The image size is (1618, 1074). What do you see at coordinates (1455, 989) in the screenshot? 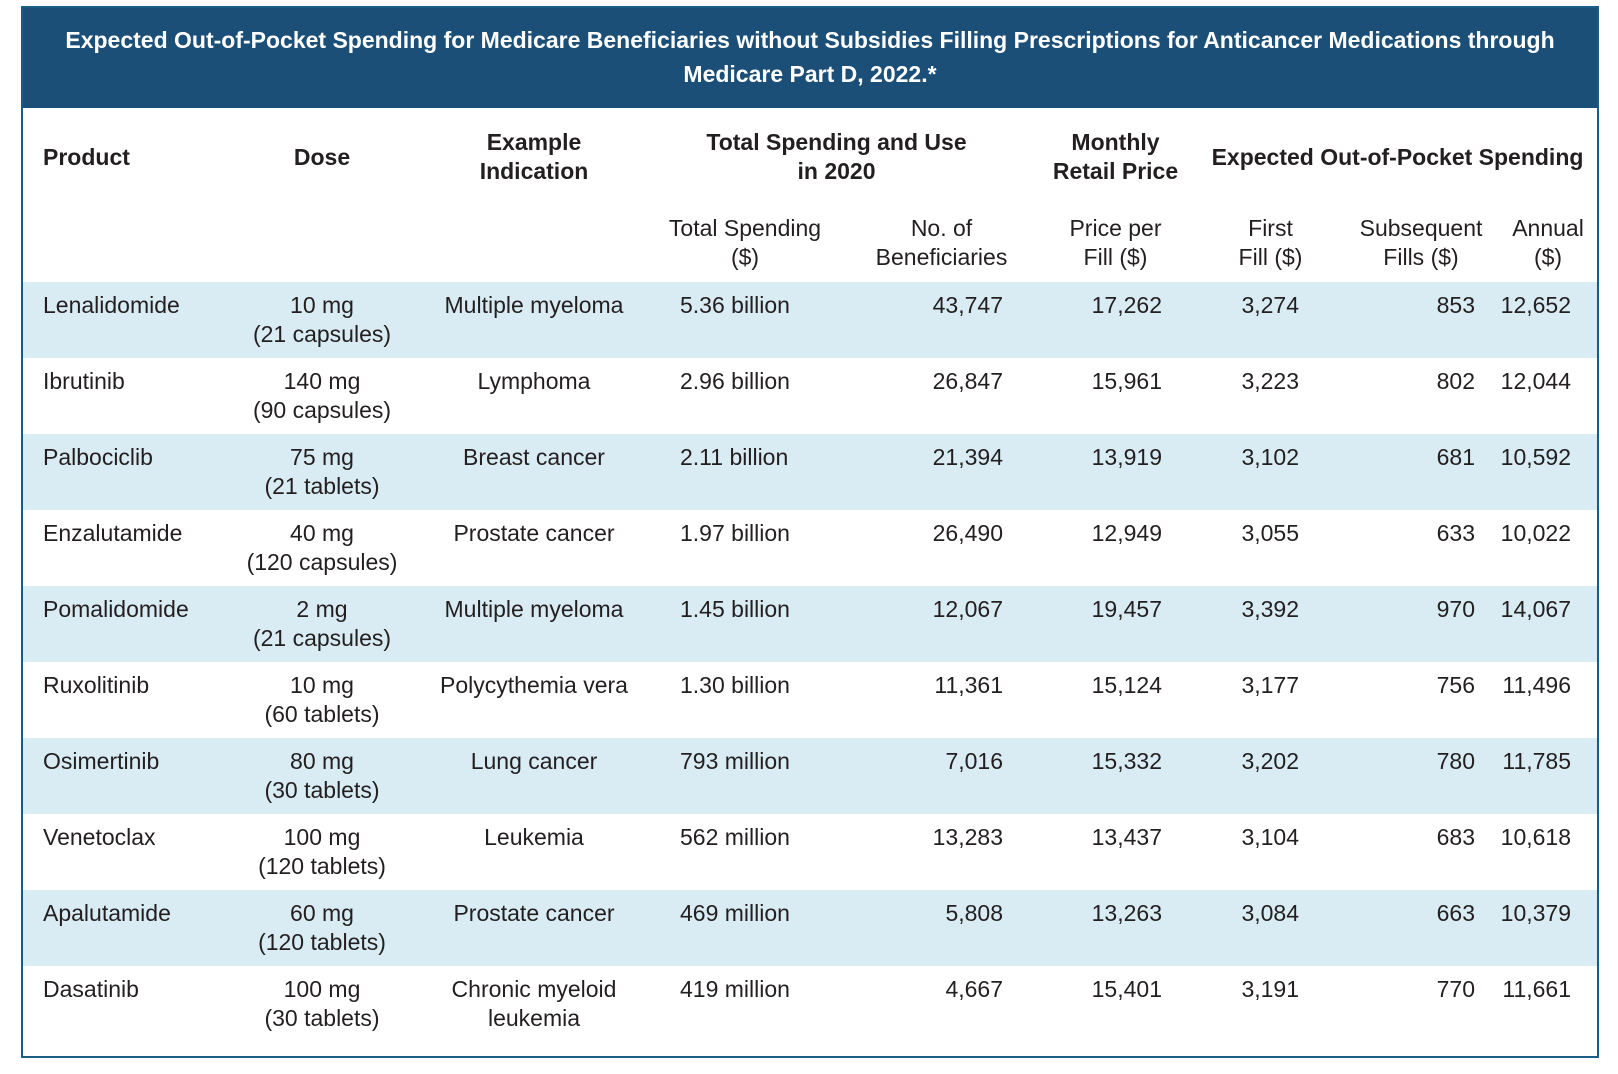
I see `cell-subsequent-fills: 770` at bounding box center [1455, 989].